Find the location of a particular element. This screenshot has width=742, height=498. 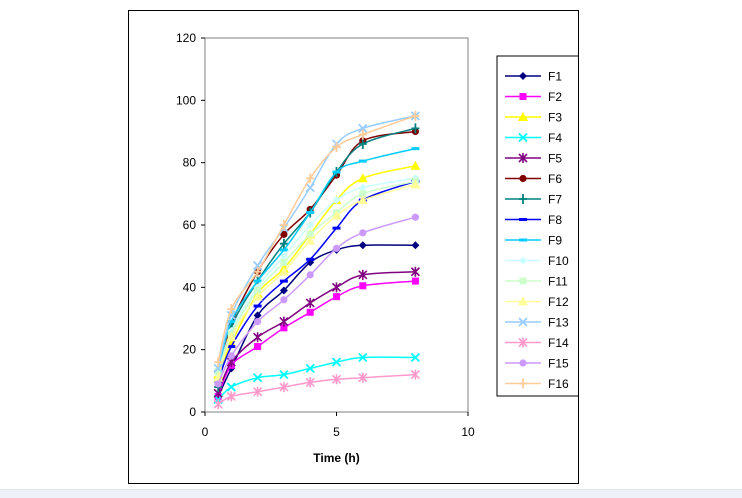

y-tick-label: 0 is located at coordinates (192, 412).